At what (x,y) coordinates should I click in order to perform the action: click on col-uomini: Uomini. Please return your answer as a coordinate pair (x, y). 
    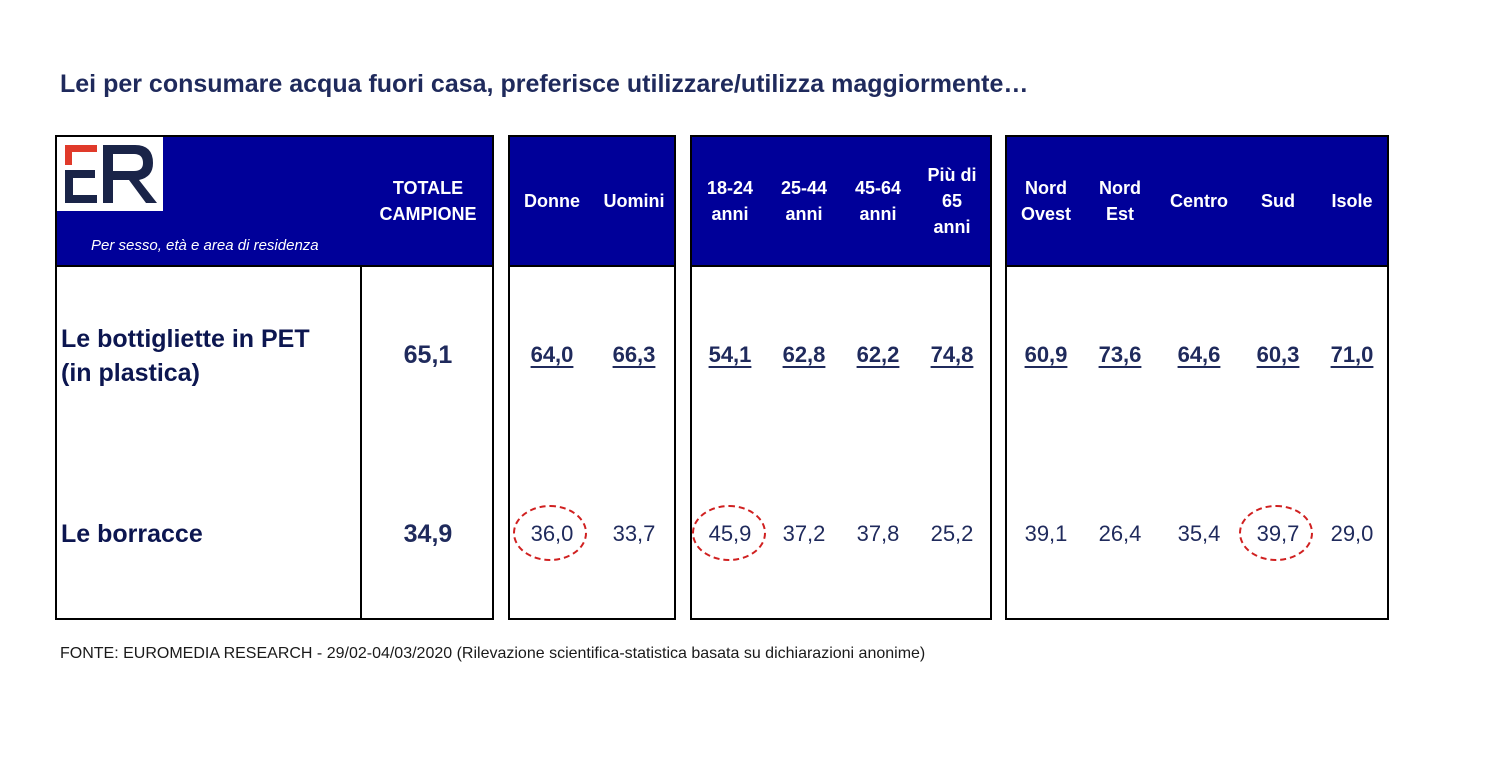
    Looking at the image, I should click on (634, 201).